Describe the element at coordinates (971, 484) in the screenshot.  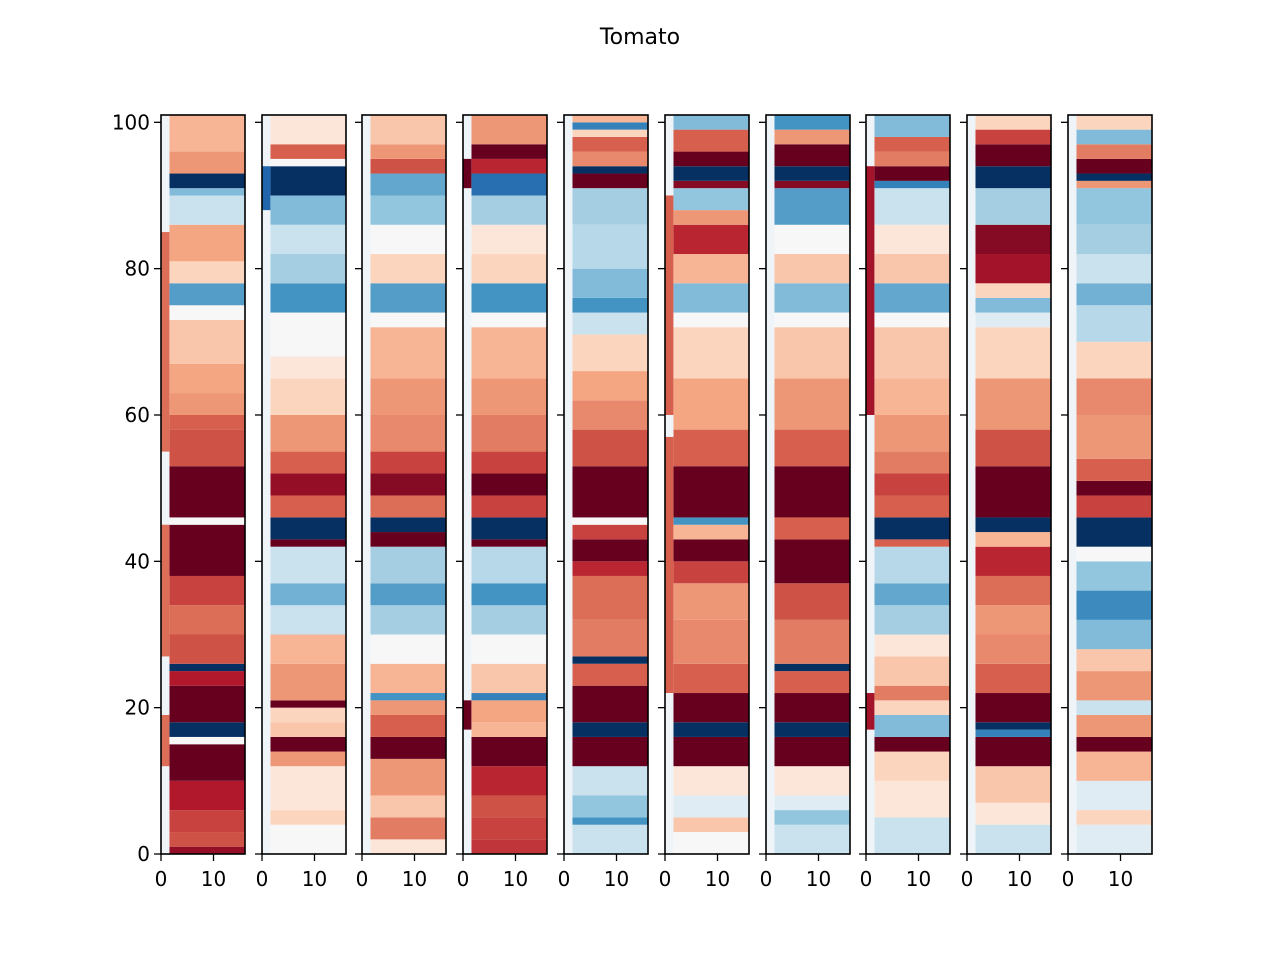
I see `edge-column` at that location.